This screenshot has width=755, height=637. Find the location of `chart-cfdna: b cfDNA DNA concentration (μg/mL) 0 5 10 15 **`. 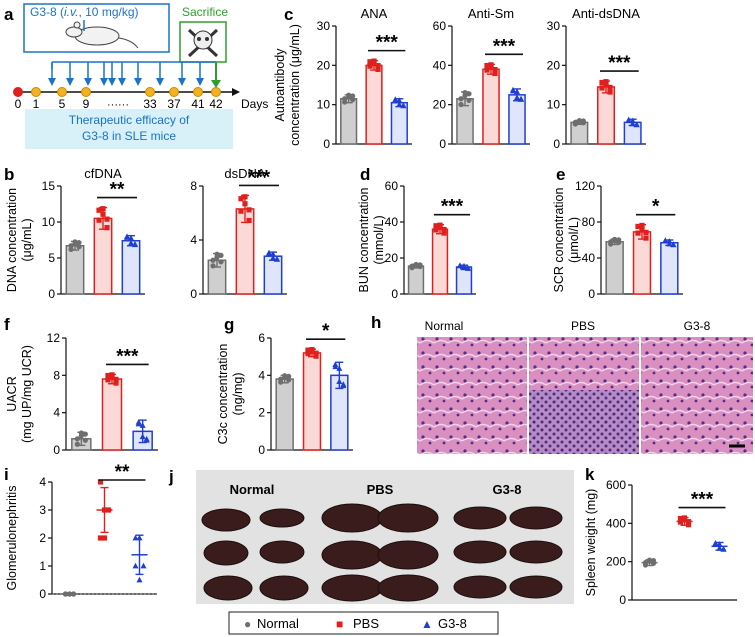

chart-cfdna: b cfDNA DNA concentration (μg/mL) 0 5 10 15 ** is located at coordinates (74, 233).